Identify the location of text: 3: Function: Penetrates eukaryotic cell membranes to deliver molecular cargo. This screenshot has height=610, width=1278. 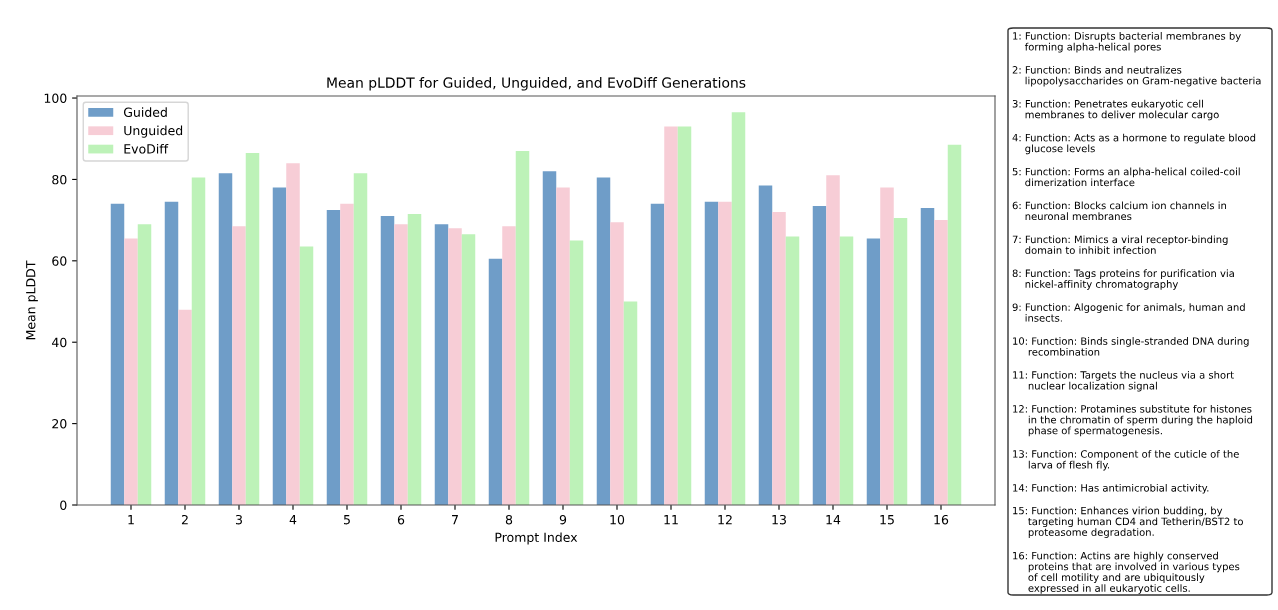
(1115, 110).